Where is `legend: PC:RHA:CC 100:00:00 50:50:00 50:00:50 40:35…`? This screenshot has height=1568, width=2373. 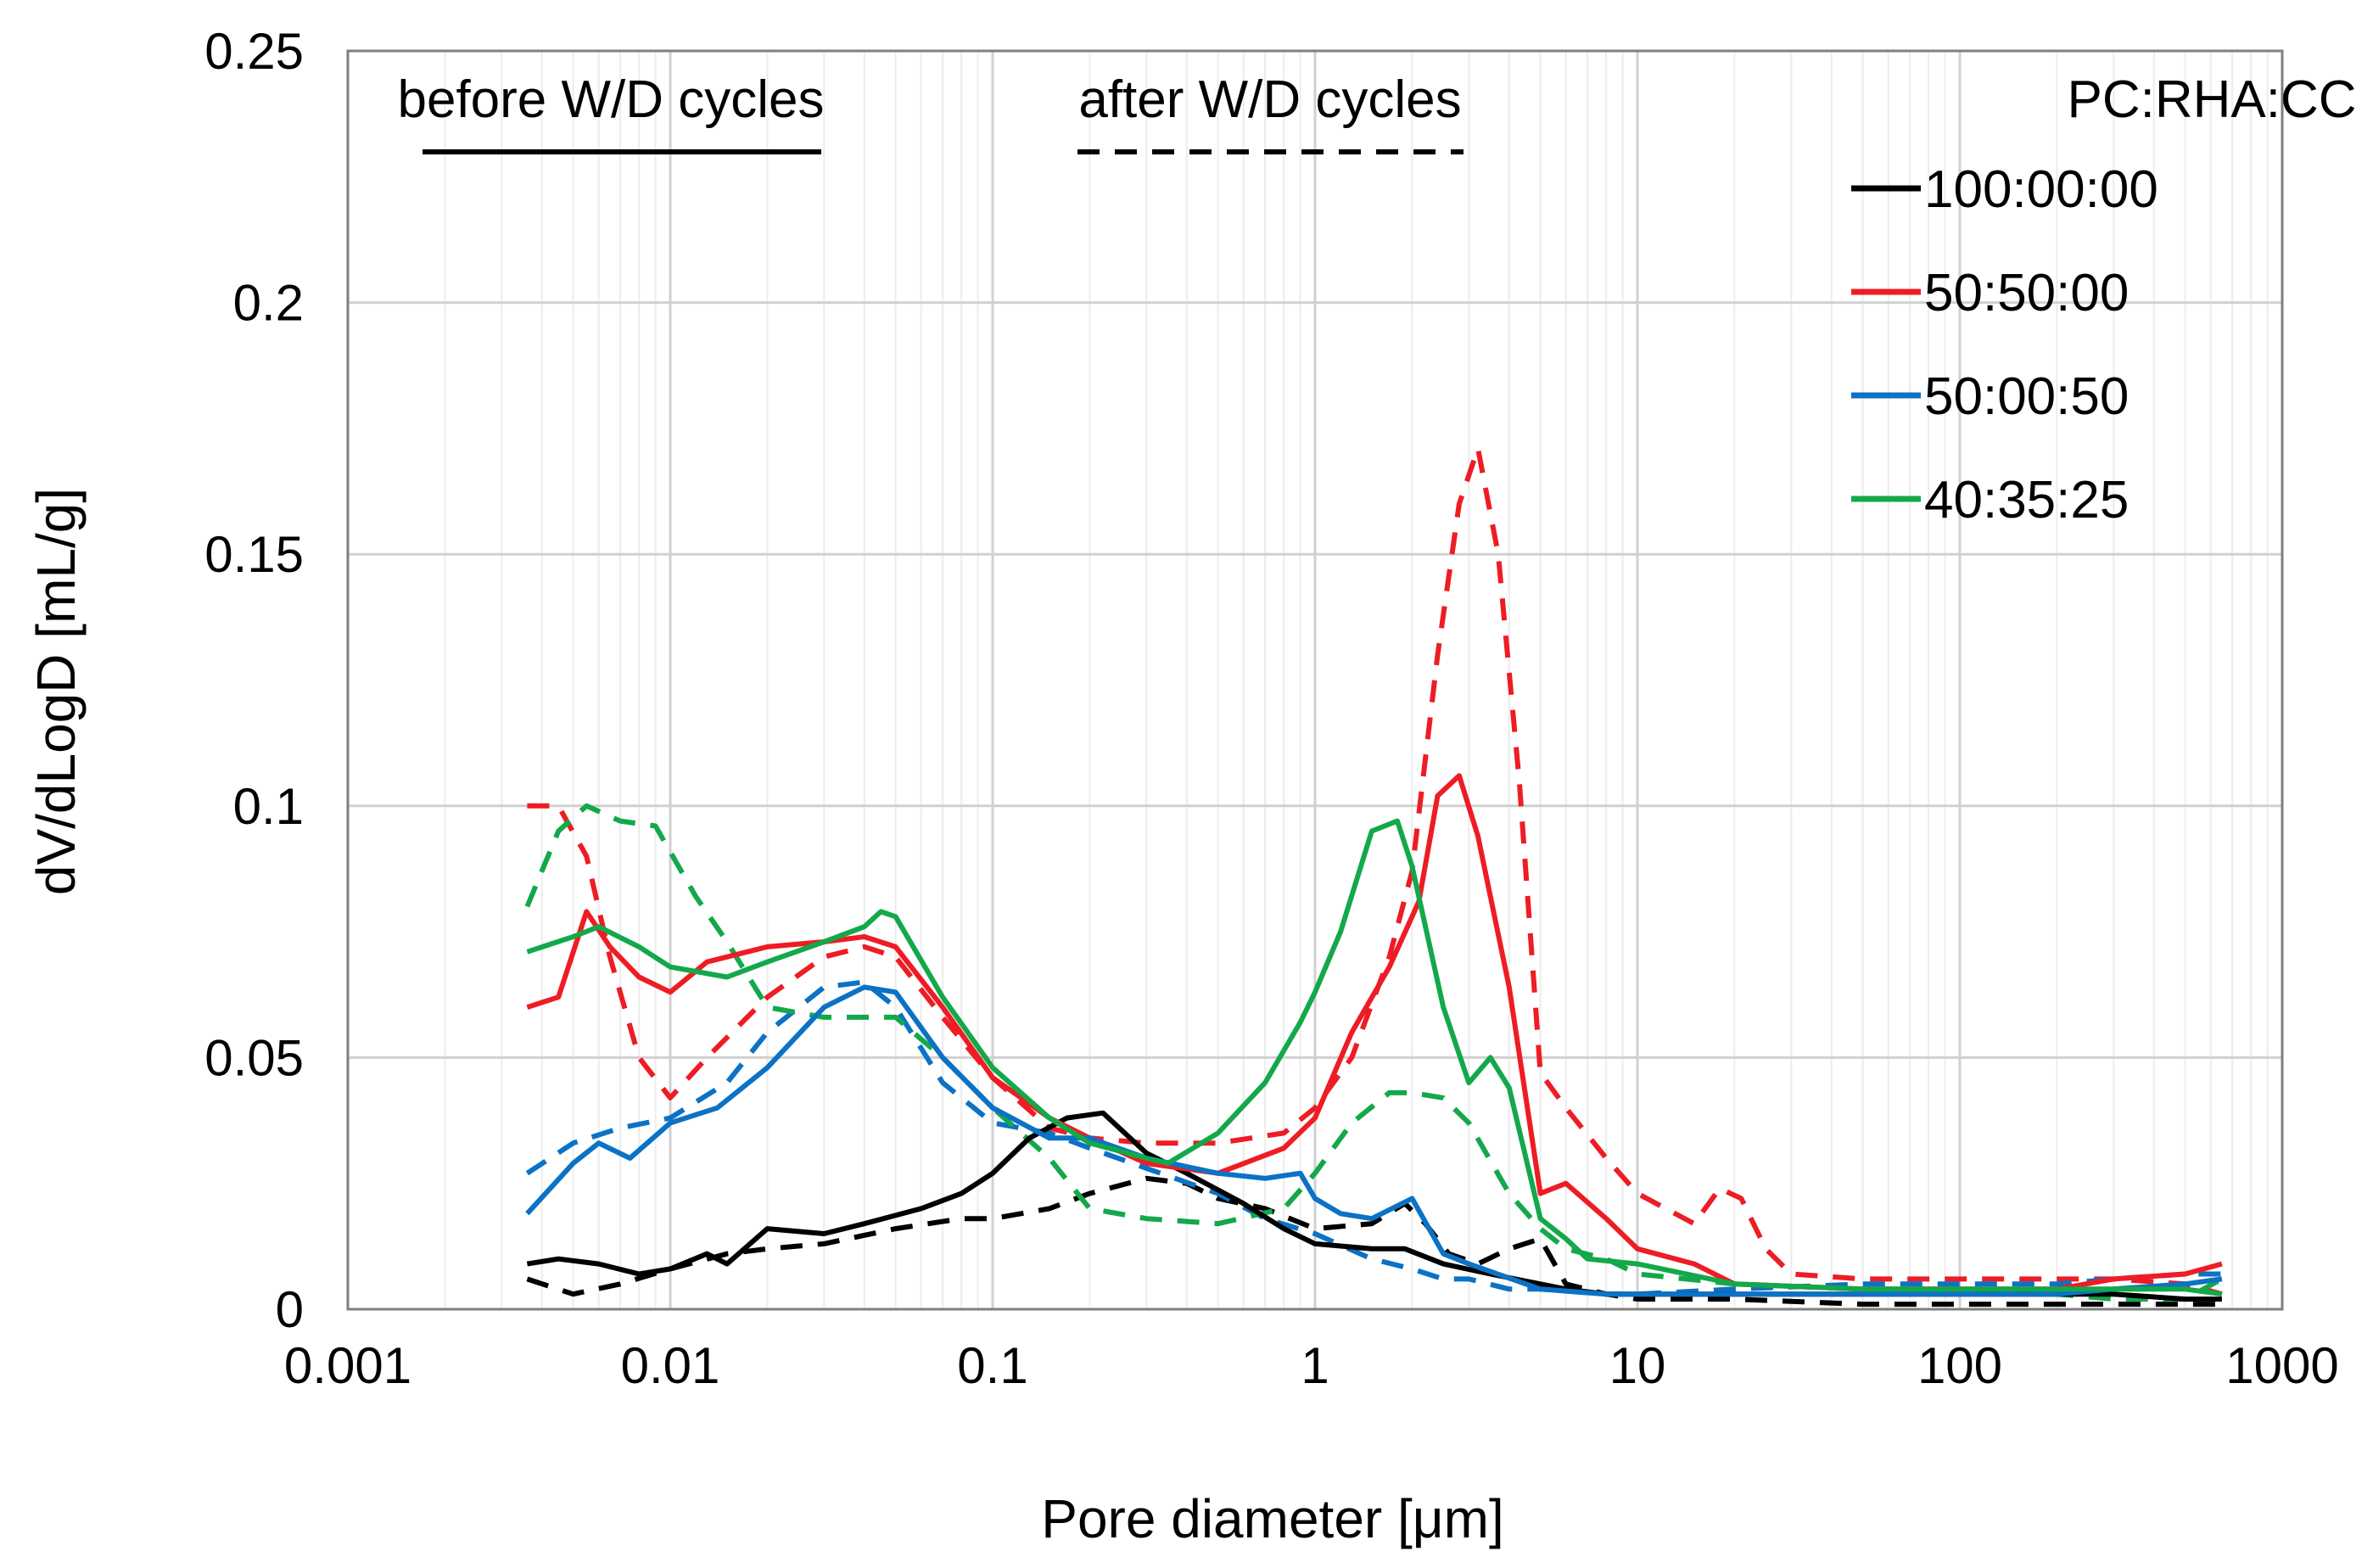
legend: PC:RHA:CC 100:00:00 50:50:00 50:00:50 40:35… is located at coordinates (2104, 300).